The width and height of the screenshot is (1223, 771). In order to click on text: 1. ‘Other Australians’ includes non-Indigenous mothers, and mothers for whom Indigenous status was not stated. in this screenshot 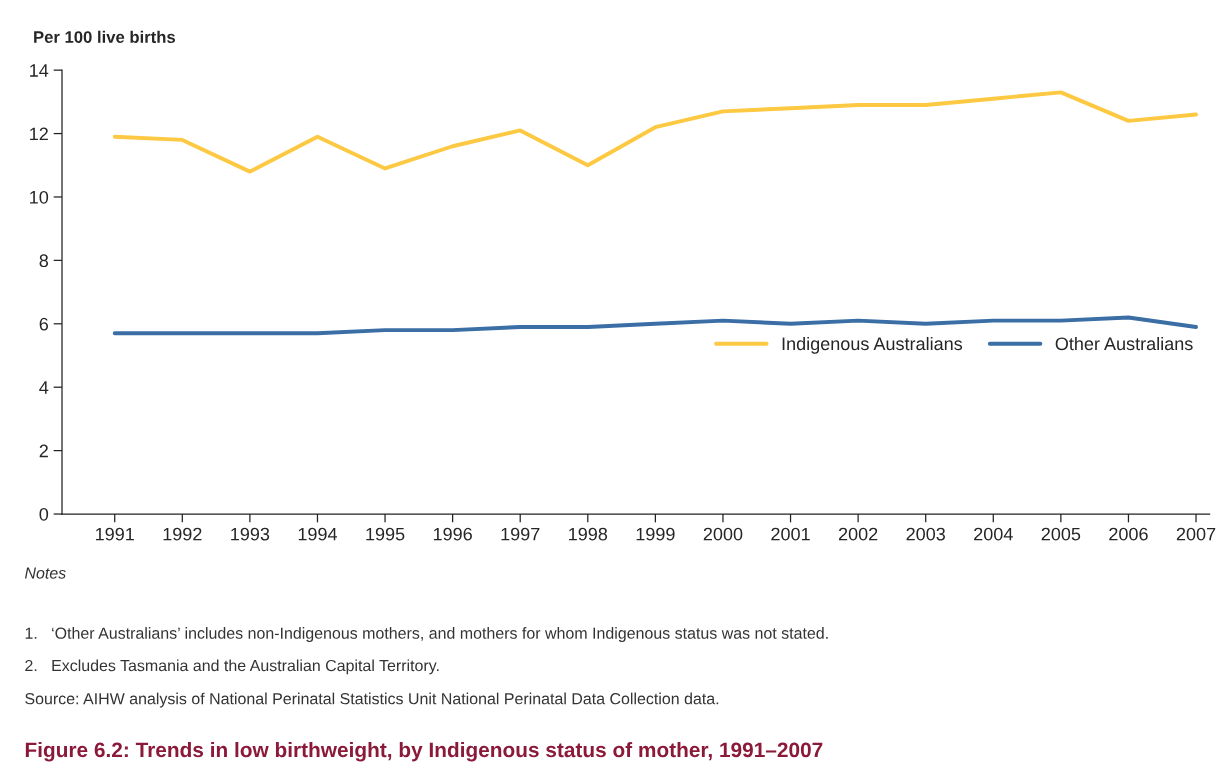, I will do `click(426, 634)`.